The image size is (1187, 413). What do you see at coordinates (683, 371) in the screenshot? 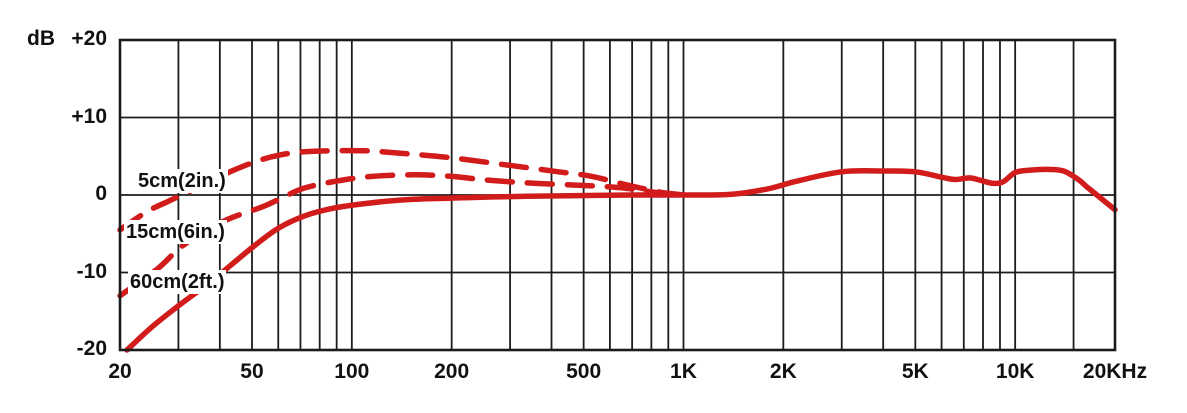
I see `x-tick-label-1k: 1K` at bounding box center [683, 371].